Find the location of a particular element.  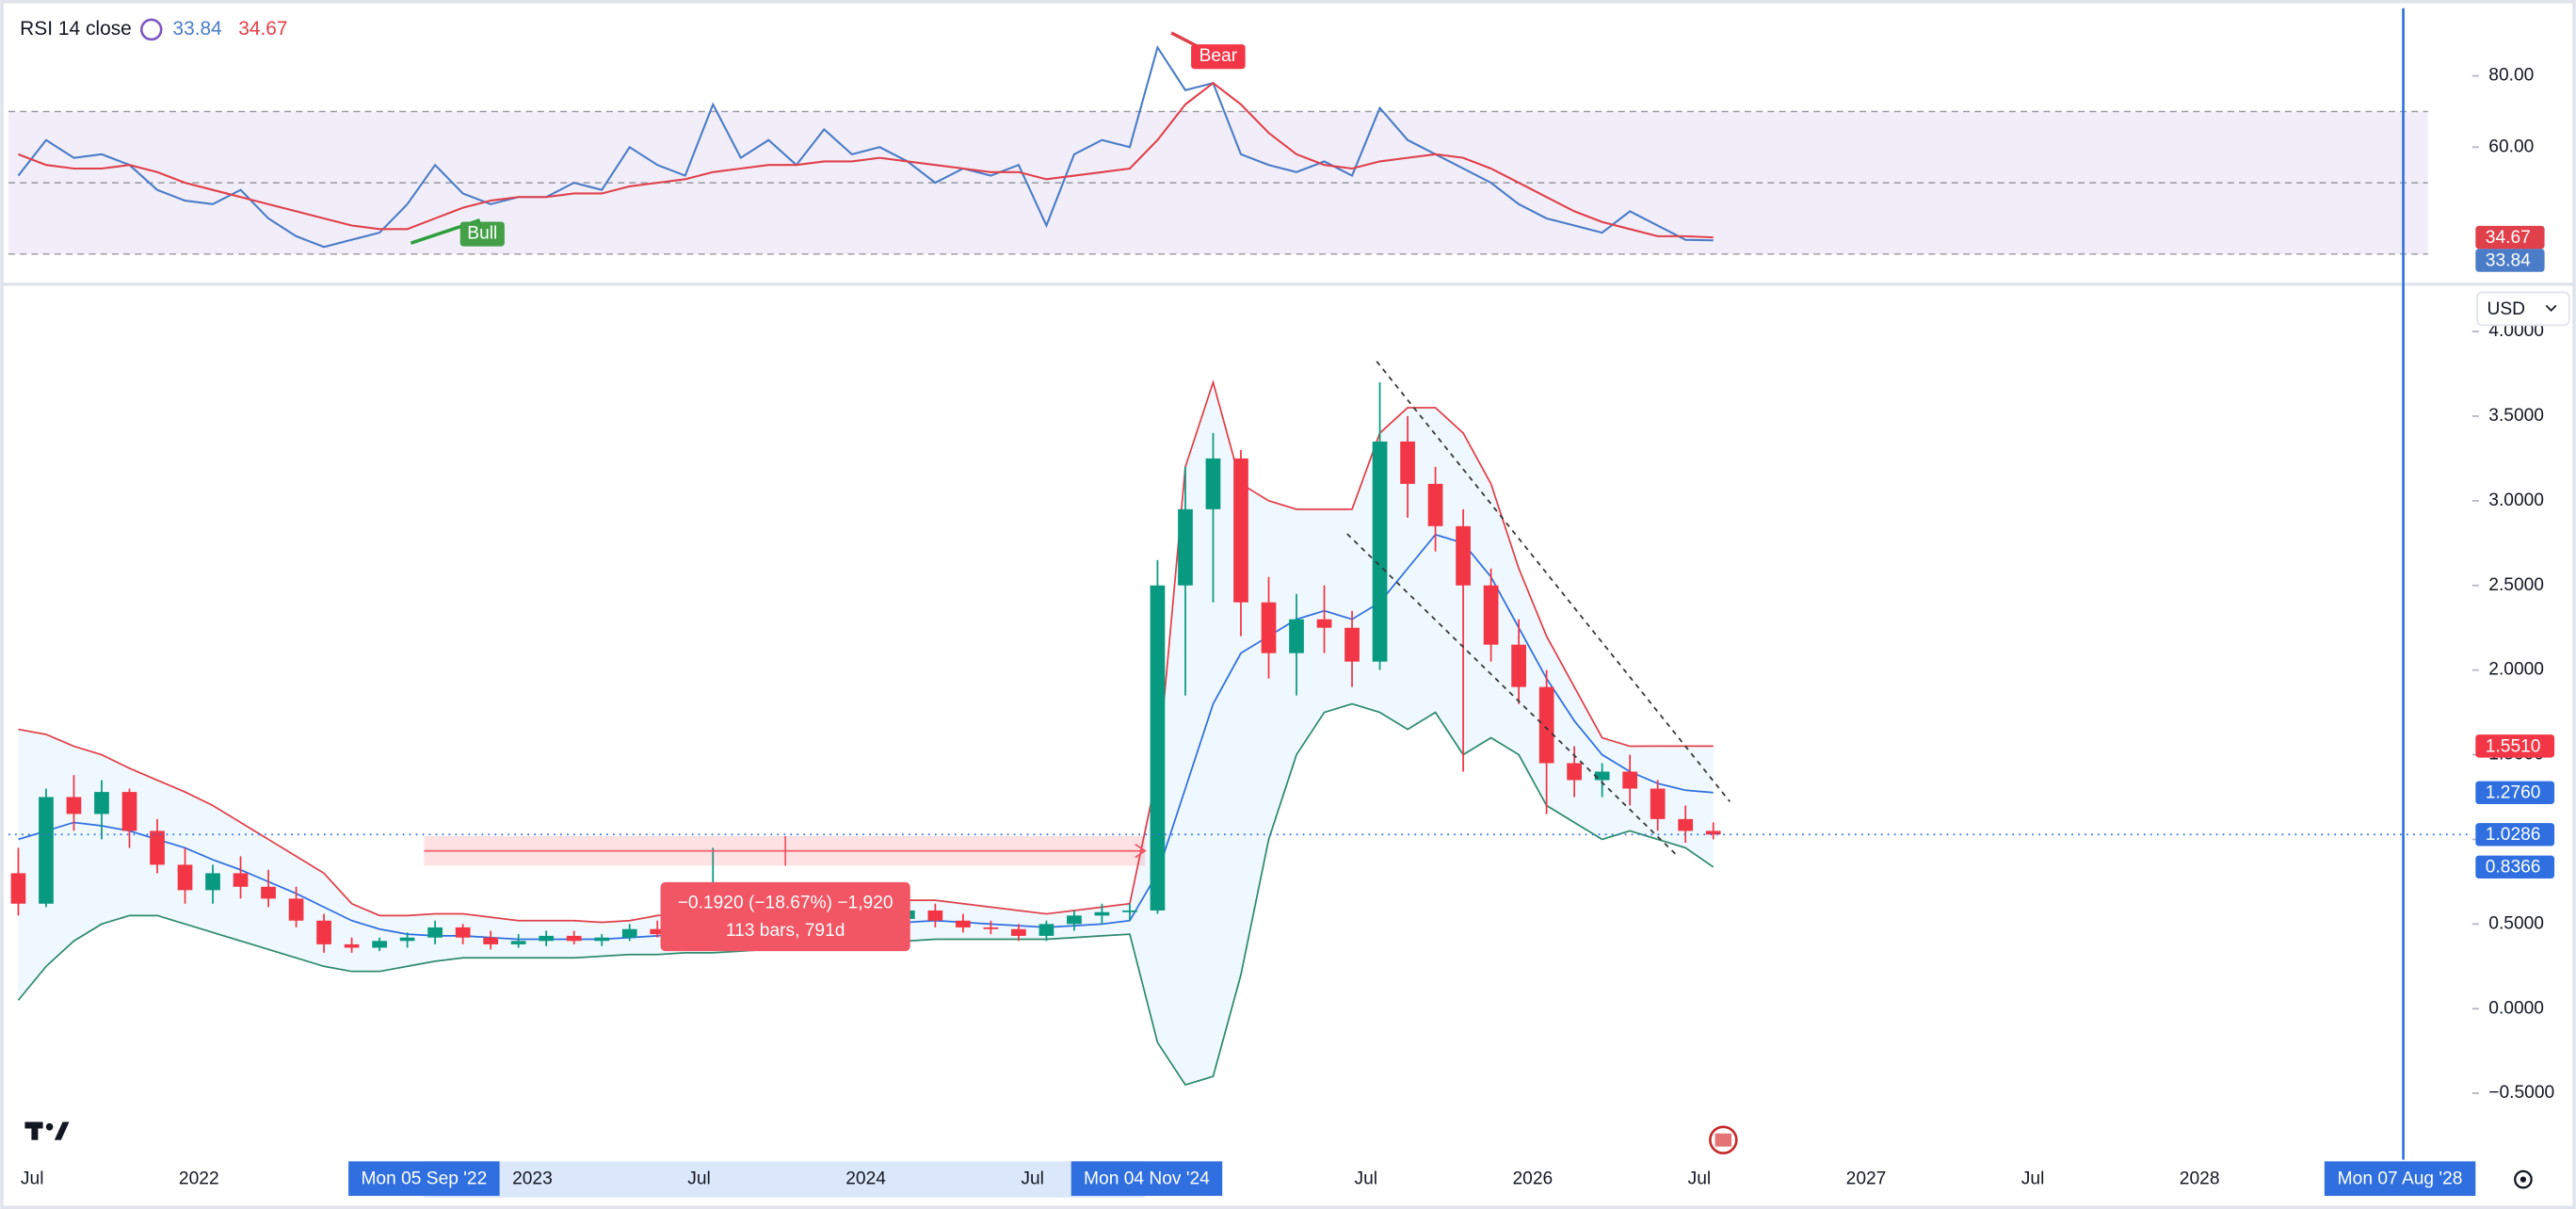

bear-label: Bear is located at coordinates (1218, 56).